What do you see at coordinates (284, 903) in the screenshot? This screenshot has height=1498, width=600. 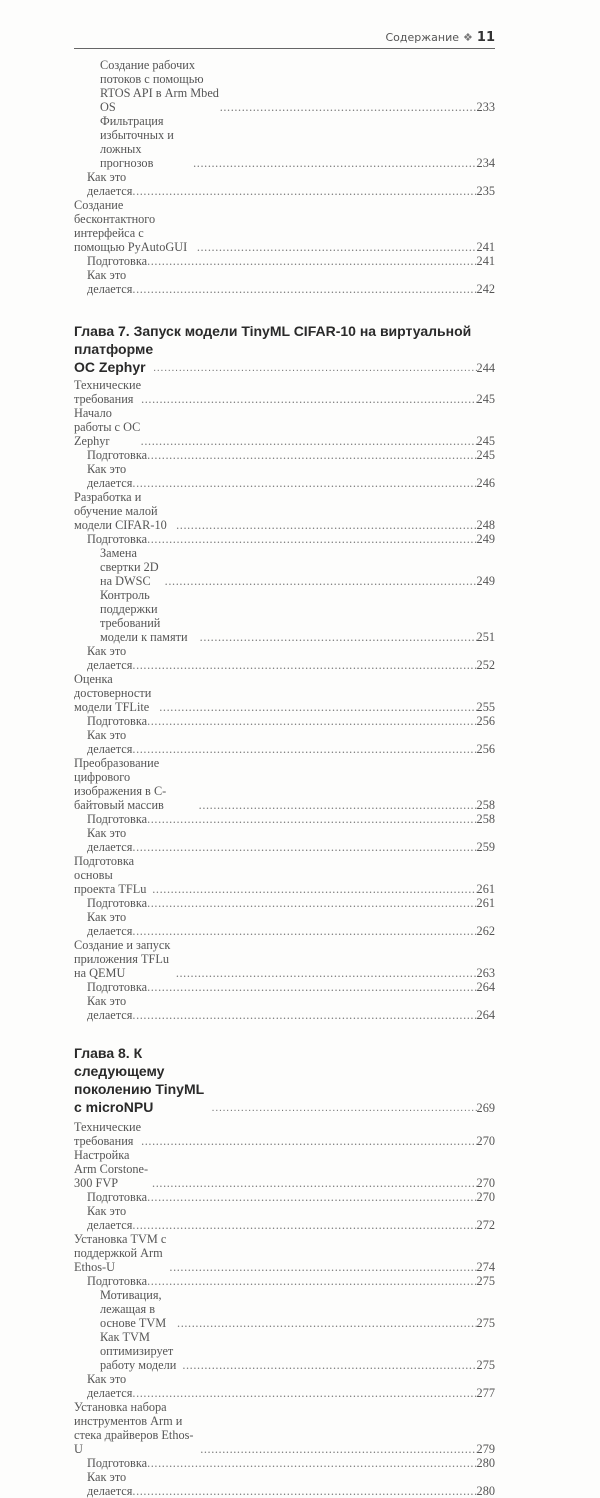 I see `toc-entry: Подготовка 261` at bounding box center [284, 903].